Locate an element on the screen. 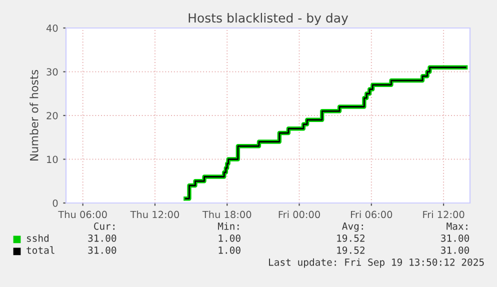  legend-label: sshd is located at coordinates (38, 238).